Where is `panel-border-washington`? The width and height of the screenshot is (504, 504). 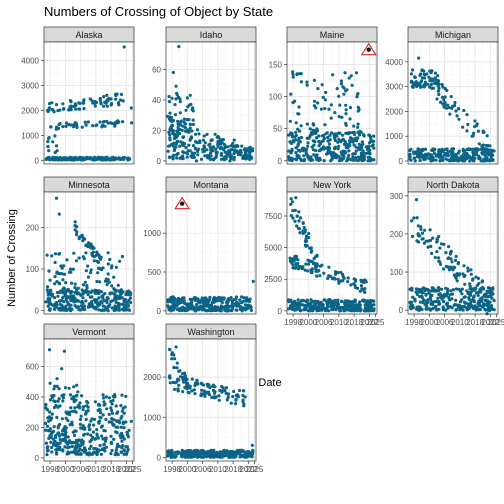
panel-border-washington is located at coordinates (211, 400).